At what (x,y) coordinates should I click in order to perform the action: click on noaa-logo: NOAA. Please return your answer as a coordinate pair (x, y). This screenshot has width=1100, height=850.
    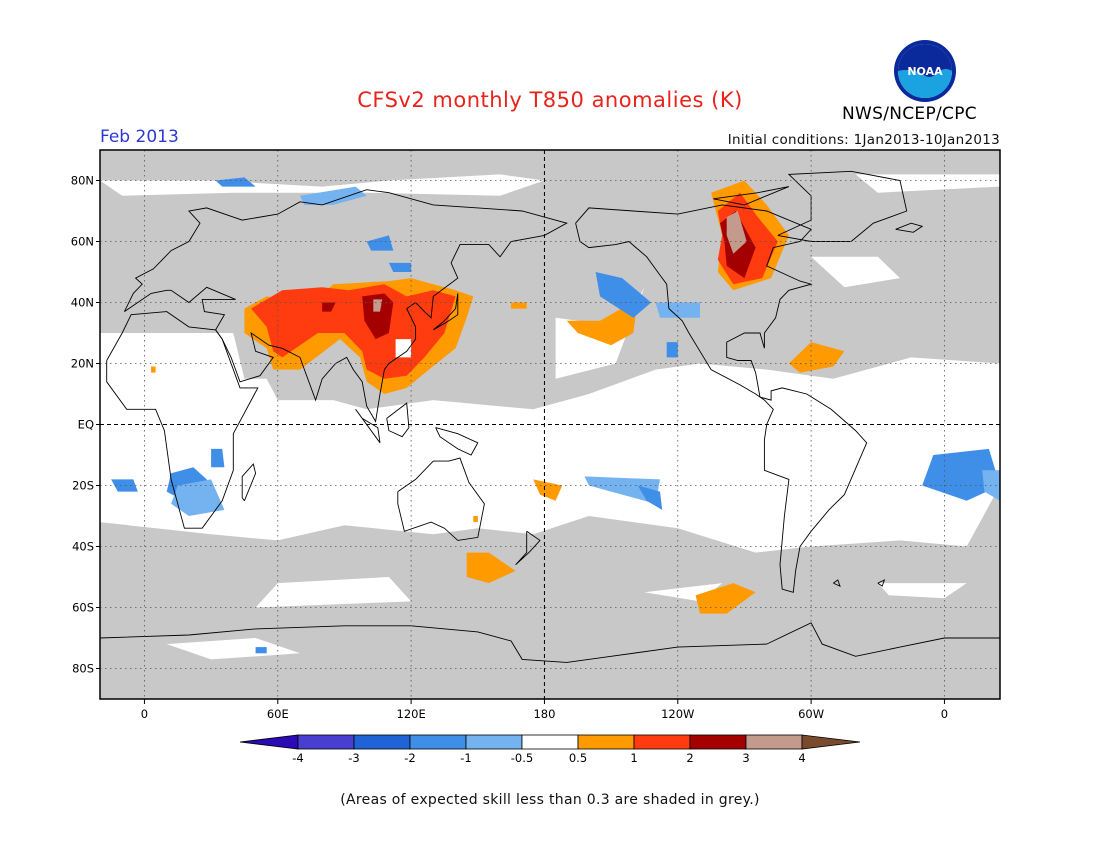
    Looking at the image, I should click on (925, 73).